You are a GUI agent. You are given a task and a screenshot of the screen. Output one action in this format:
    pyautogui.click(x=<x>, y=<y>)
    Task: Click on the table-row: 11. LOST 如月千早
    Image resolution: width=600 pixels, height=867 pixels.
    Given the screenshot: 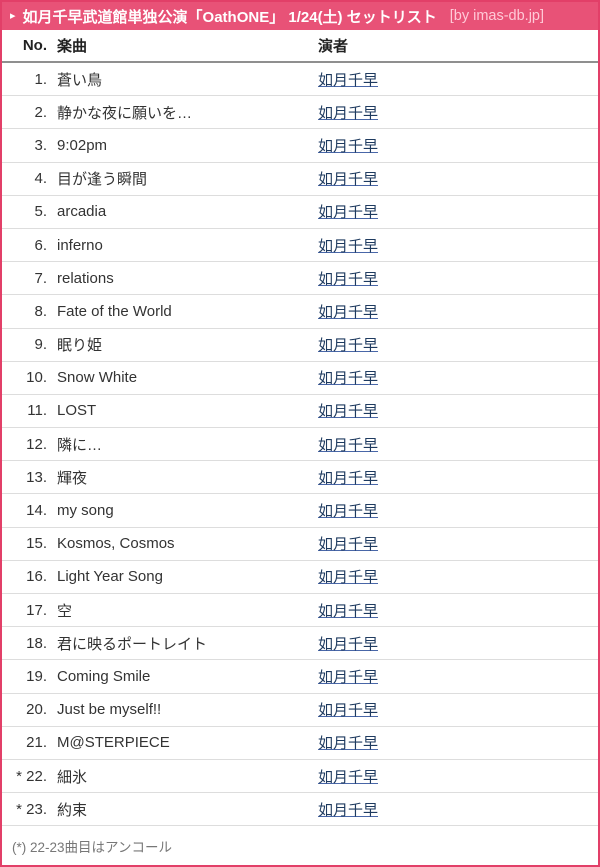 What is the action you would take?
    pyautogui.click(x=300, y=412)
    